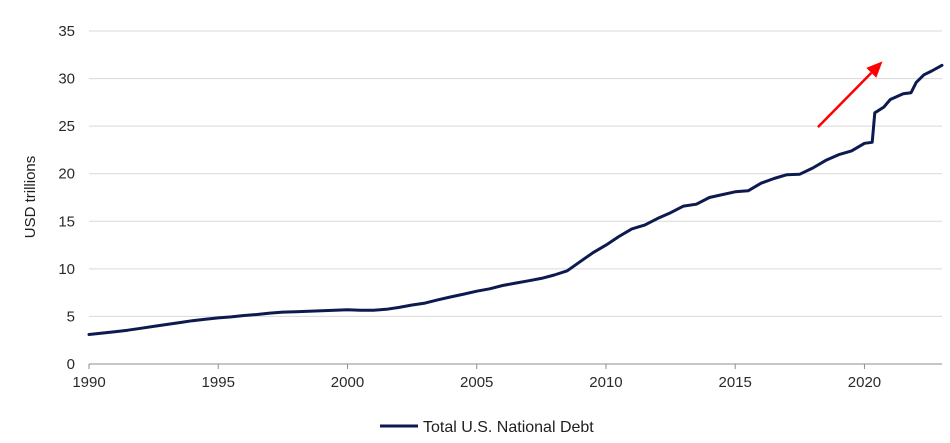  I want to click on x-tick-label: 1990, so click(88, 382).